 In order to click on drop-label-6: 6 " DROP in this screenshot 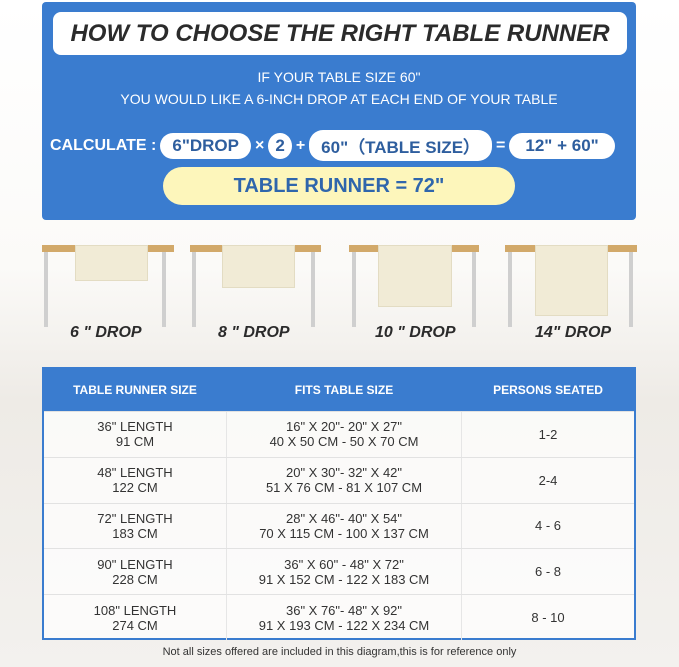, I will do `click(106, 332)`.